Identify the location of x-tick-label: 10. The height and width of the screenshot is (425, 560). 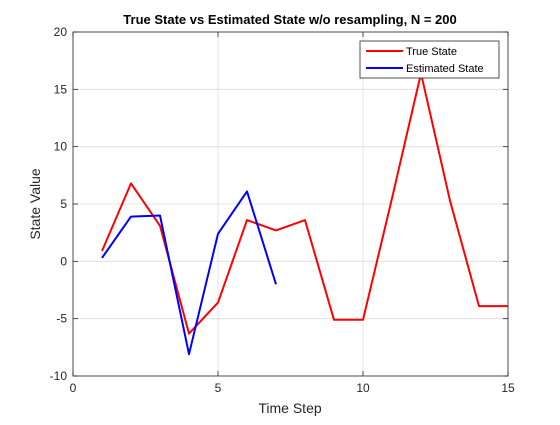
(363, 388).